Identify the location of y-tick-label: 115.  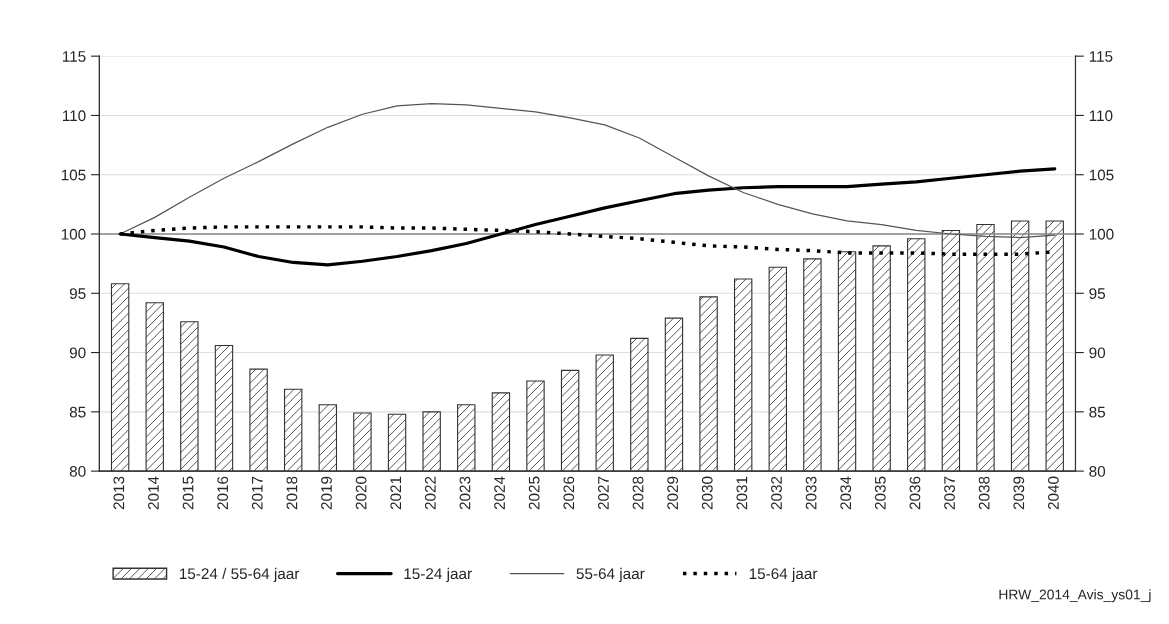
(74, 56).